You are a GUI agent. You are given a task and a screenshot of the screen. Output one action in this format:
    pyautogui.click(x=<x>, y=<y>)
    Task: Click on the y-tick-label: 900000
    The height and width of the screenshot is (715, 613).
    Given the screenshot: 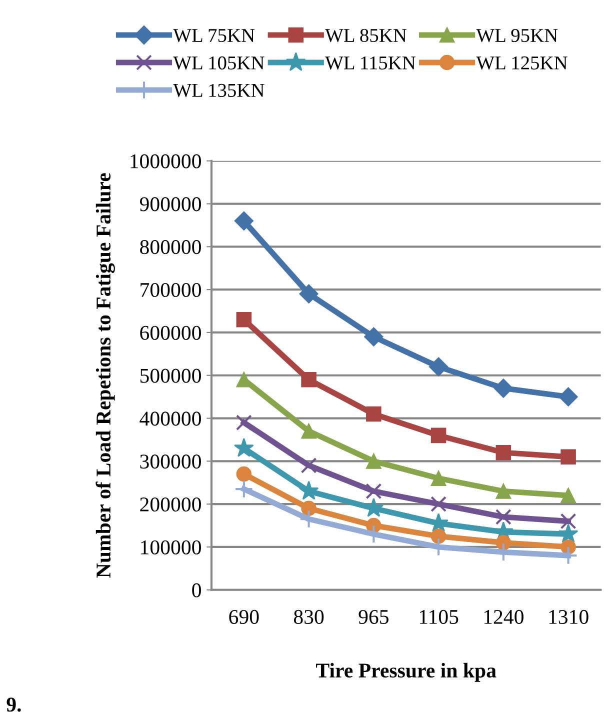 What is the action you would take?
    pyautogui.click(x=170, y=204)
    